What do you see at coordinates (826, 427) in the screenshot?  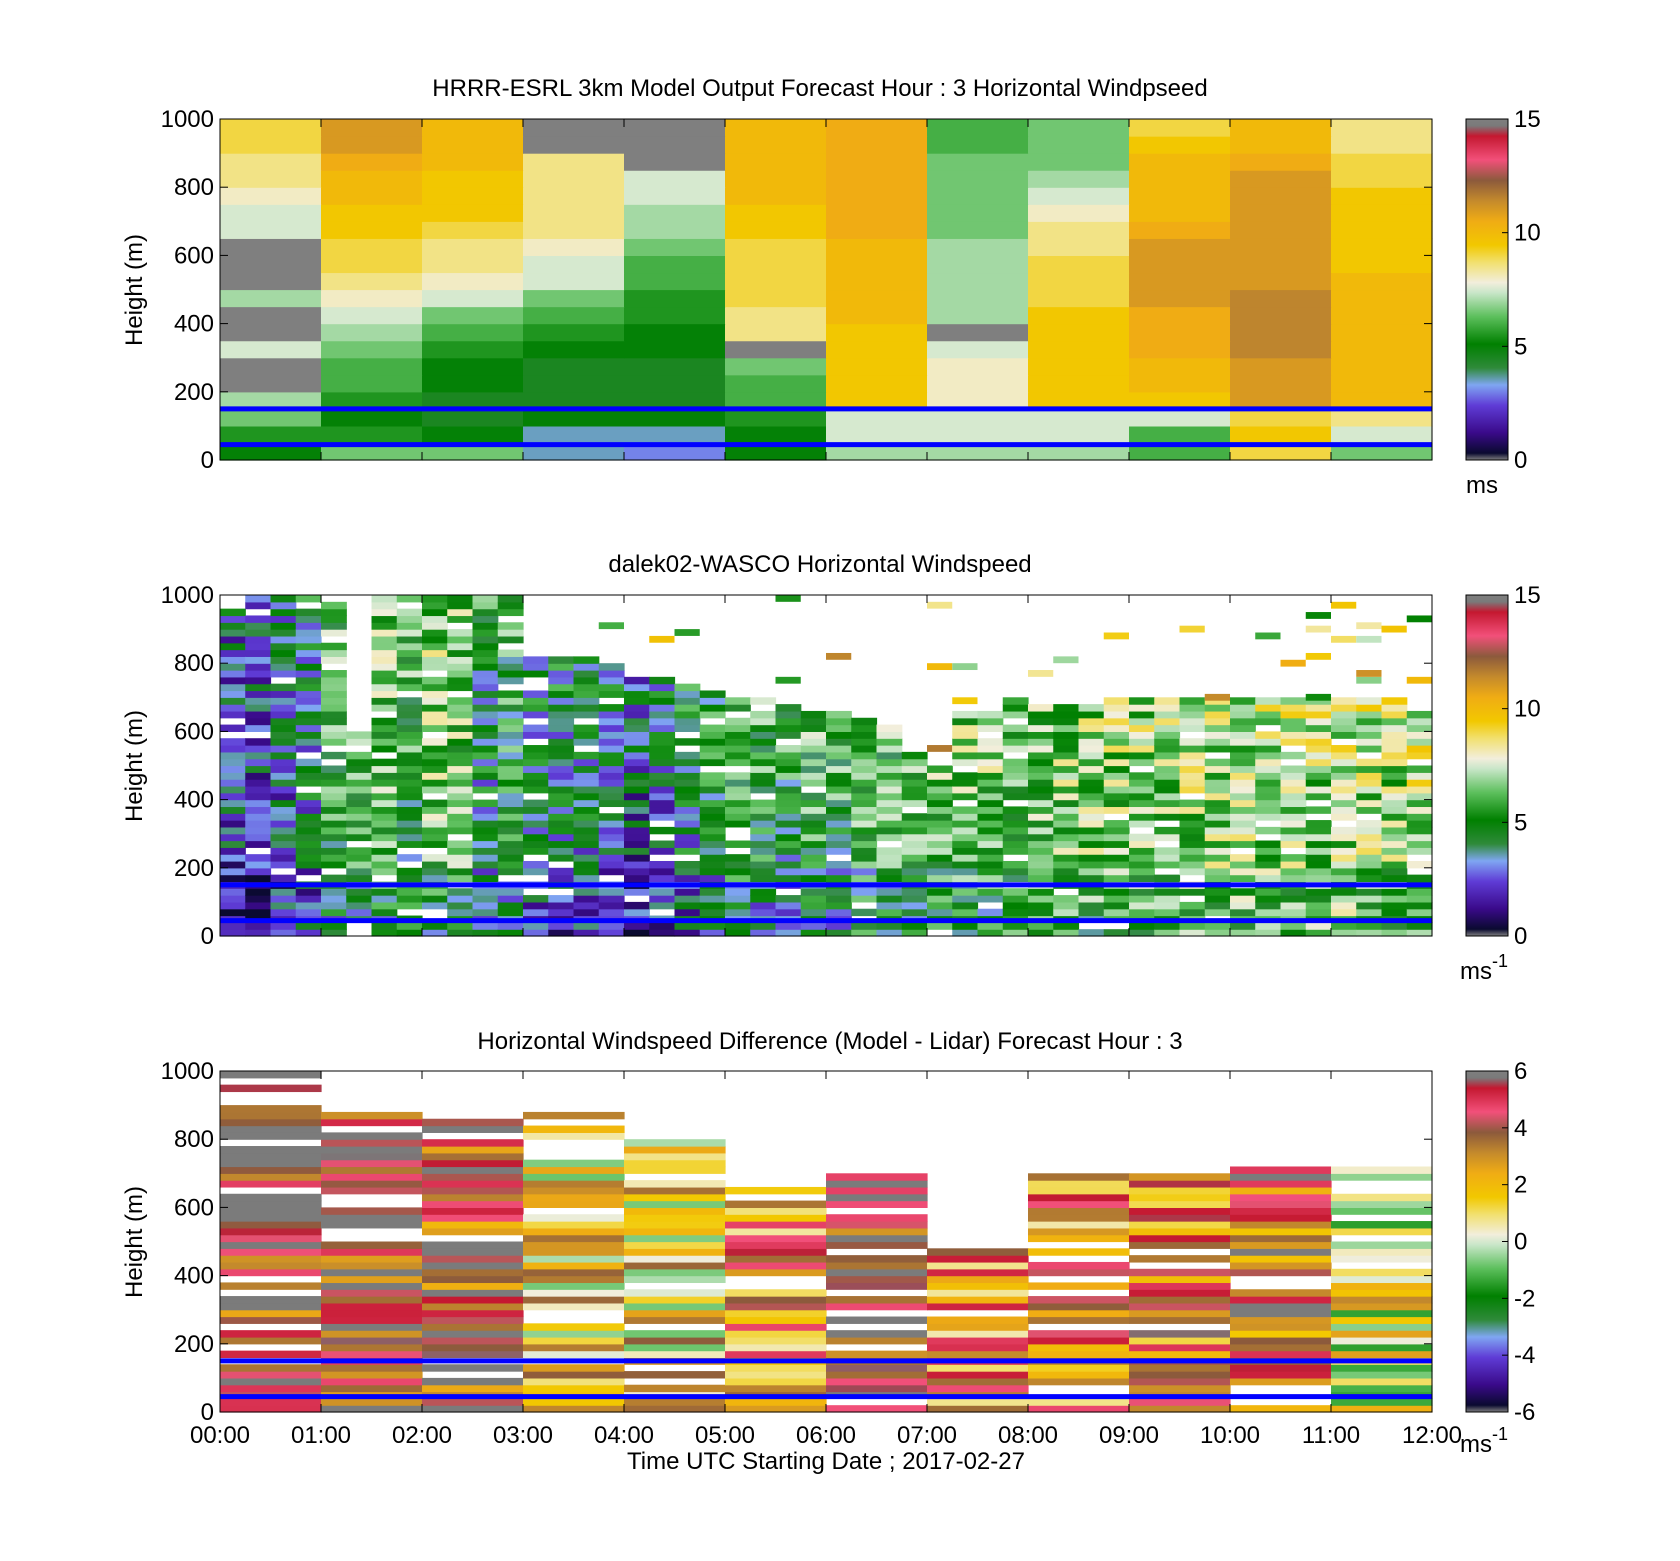 I see `panel-1-reference-lines` at bounding box center [826, 427].